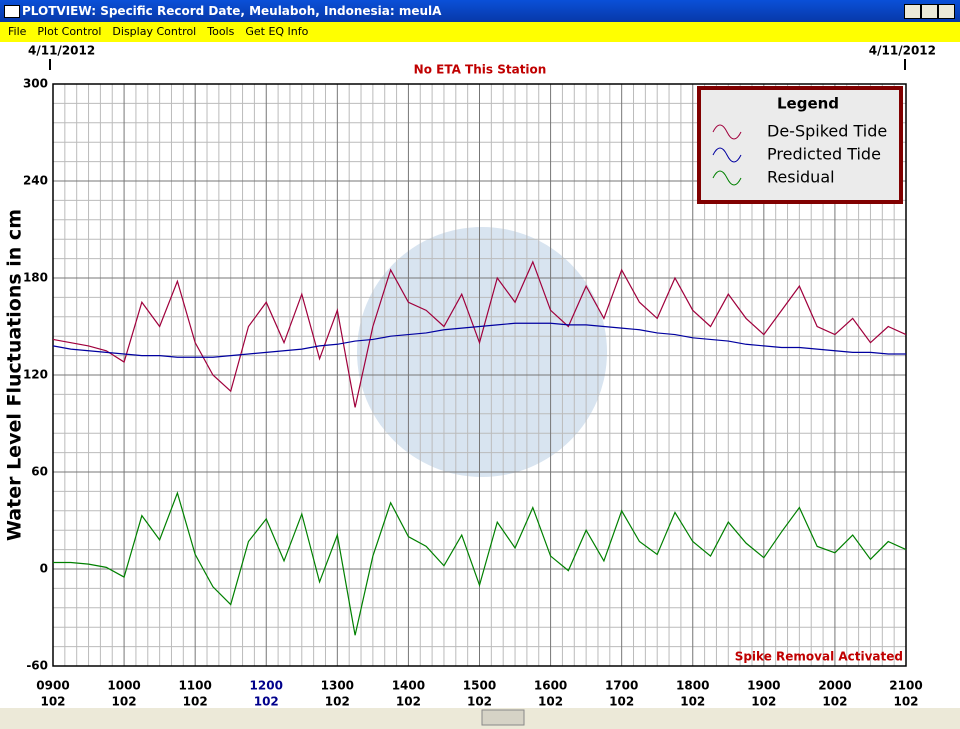 This screenshot has height=729, width=960. I want to click on date-left: 4/11/2012, so click(61, 51).